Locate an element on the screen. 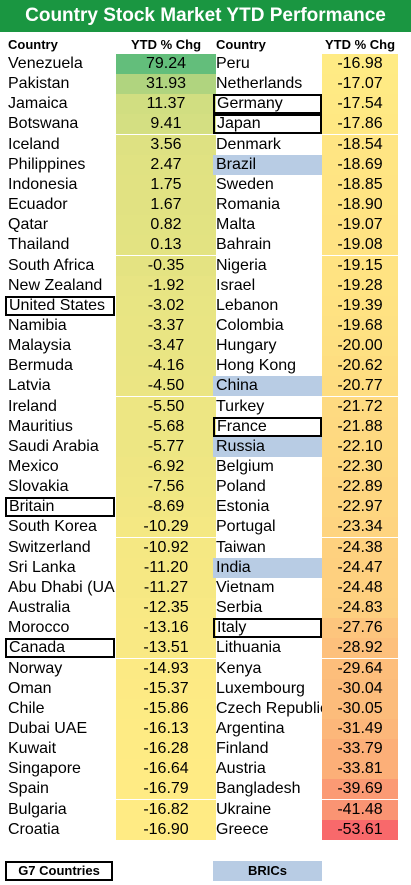 This screenshot has width=411, height=885. value-cell: -17.54 is located at coordinates (360, 104).